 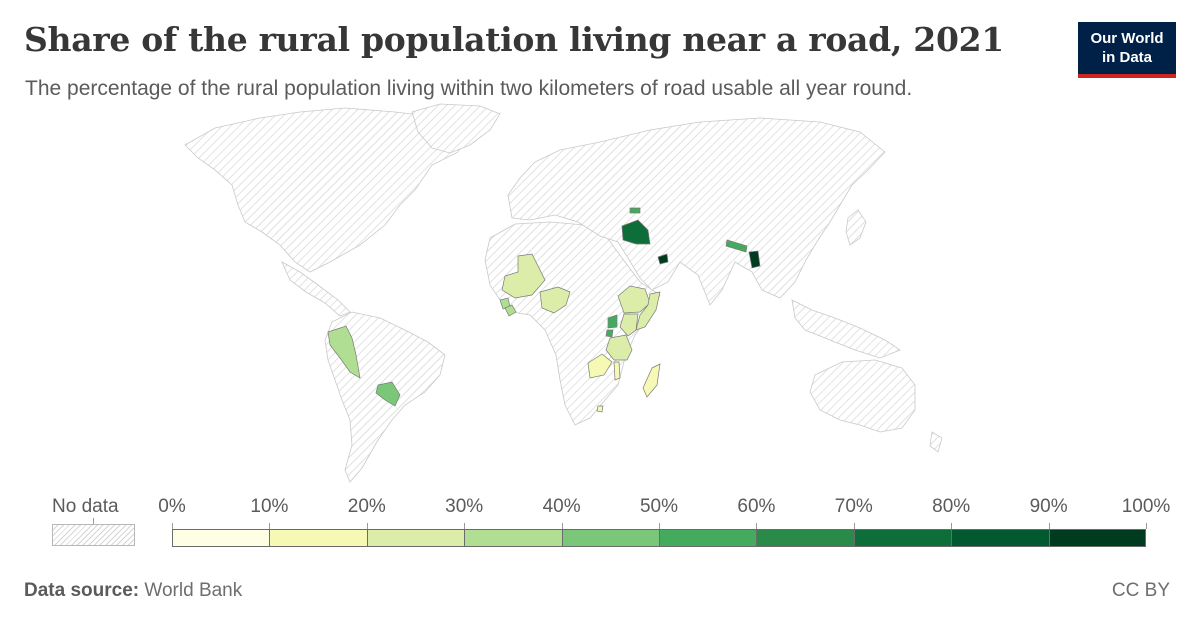 What do you see at coordinates (612, 321) in the screenshot?
I see `country-uganda` at bounding box center [612, 321].